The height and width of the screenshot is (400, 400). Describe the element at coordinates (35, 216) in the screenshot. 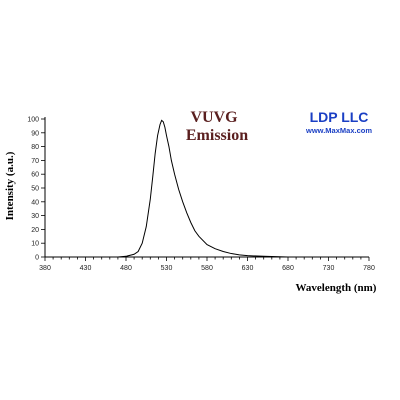

I see `y-tick-label: 30` at that location.